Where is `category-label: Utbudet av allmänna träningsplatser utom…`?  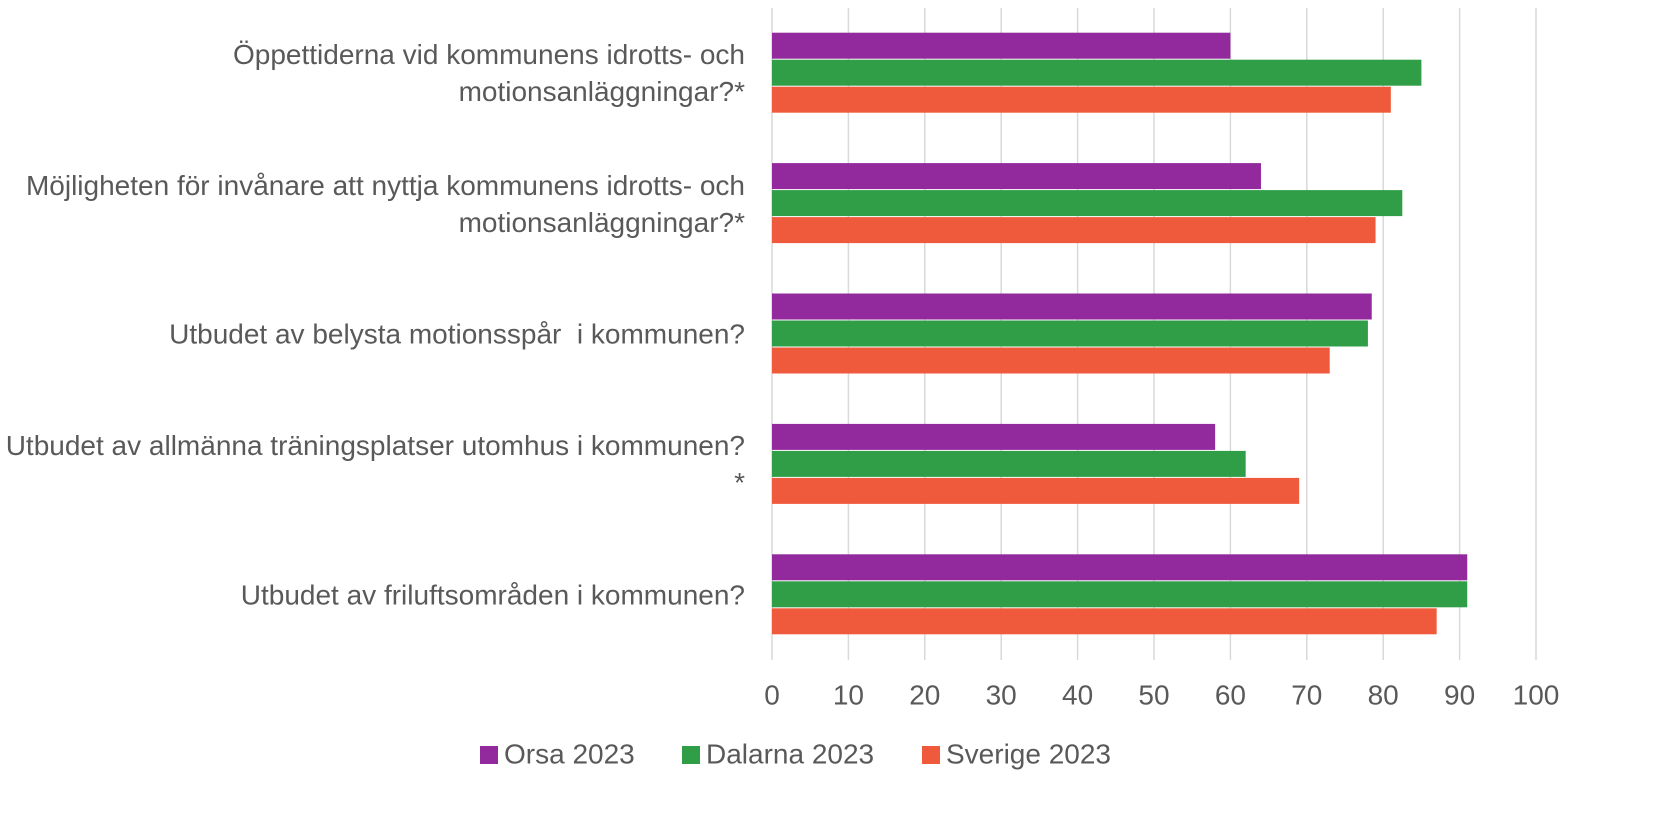 category-label: Utbudet av allmänna träningsplatser utom… is located at coordinates (375, 464).